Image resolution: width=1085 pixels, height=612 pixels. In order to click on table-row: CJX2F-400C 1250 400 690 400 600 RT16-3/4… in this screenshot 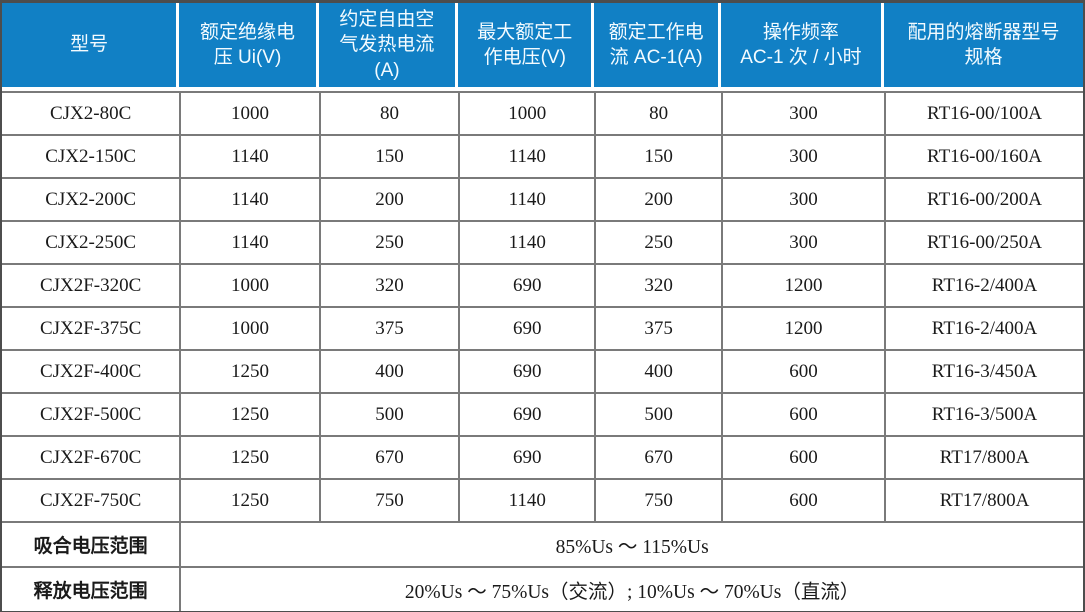, I will do `click(542, 370)`.